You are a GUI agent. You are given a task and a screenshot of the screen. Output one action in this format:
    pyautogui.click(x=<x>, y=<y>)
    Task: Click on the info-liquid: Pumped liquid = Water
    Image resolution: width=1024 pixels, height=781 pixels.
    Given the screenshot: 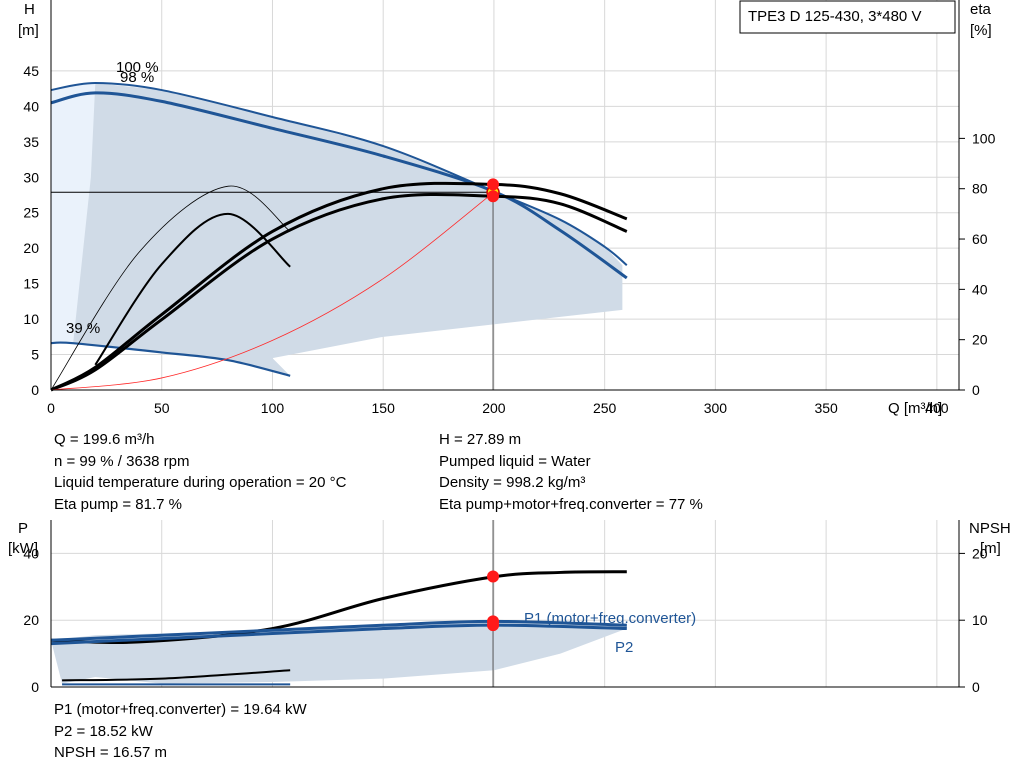 What is the action you would take?
    pyautogui.click(x=515, y=461)
    